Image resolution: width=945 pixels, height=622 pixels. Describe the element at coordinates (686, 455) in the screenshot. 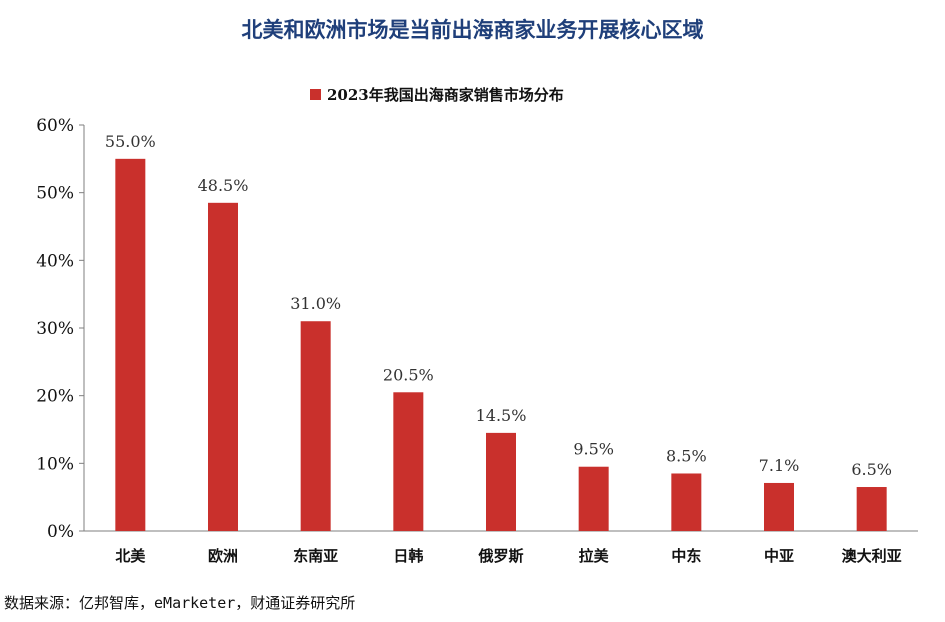

I see `data-label: 8.5%` at that location.